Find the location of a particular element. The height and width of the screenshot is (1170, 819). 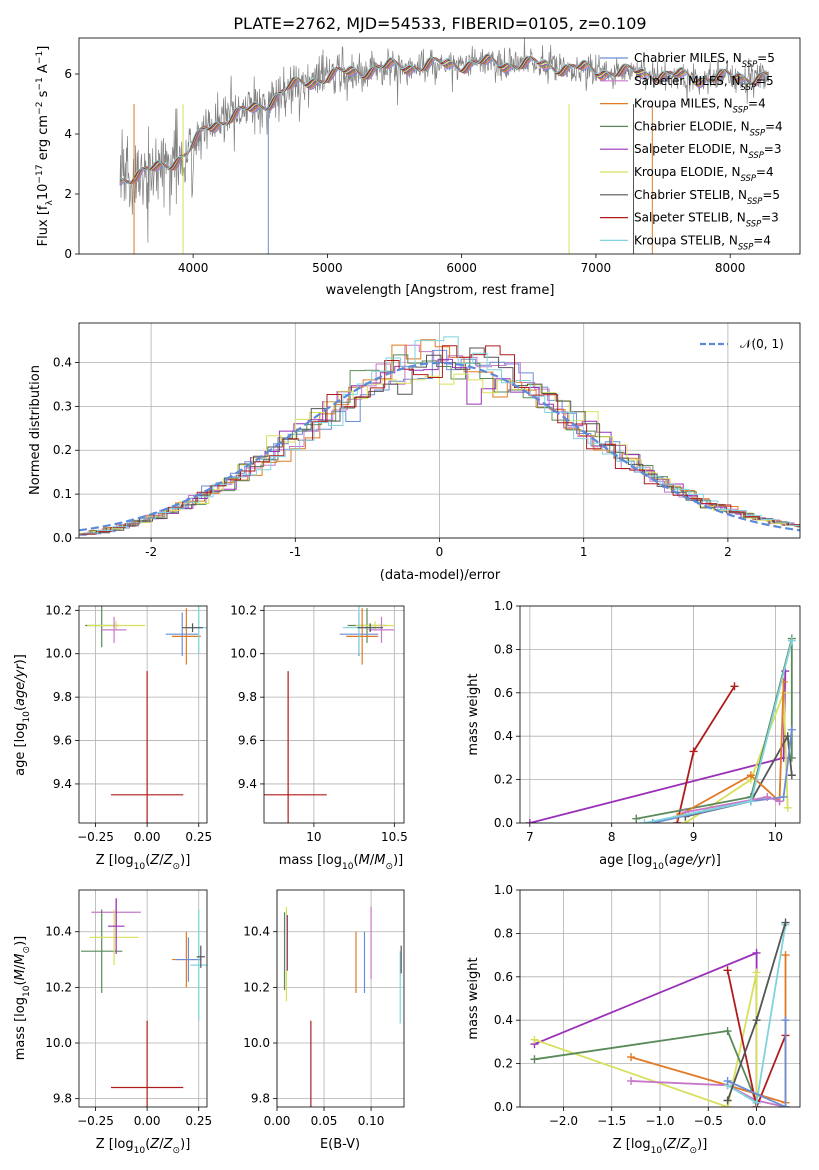

x-tick-label: -2 is located at coordinates (151, 552).